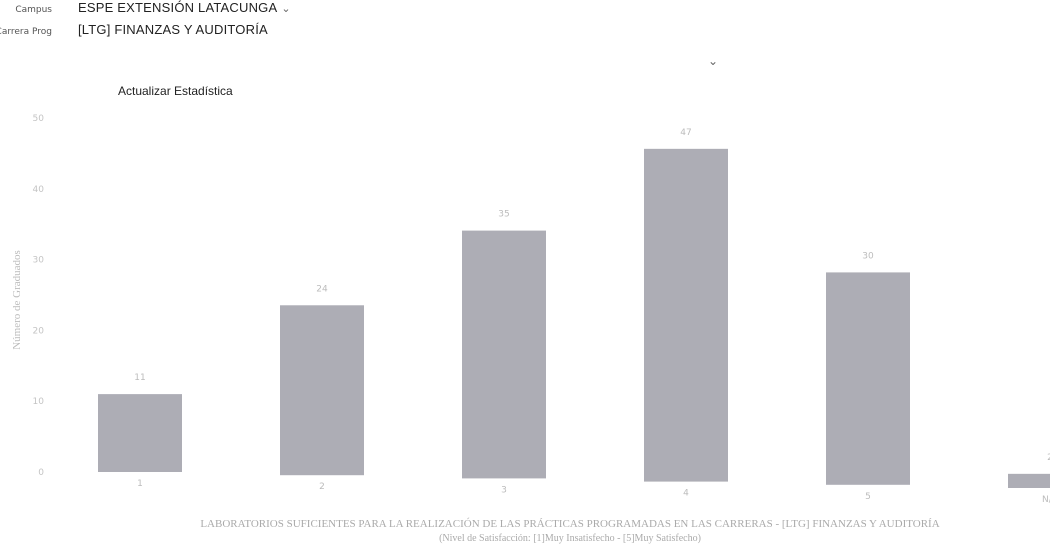 The width and height of the screenshot is (1050, 552). Describe the element at coordinates (39, 402) in the screenshot. I see `y-tick-label: 10` at that location.